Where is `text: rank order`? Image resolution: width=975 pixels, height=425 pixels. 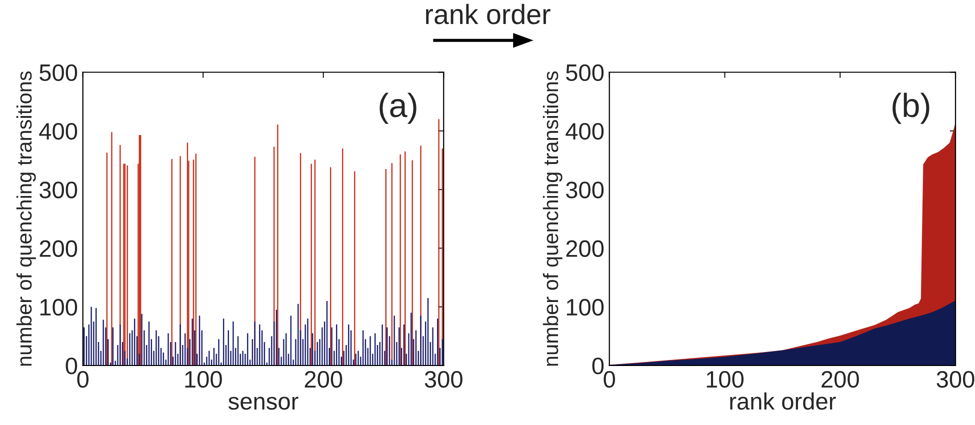 text: rank order is located at coordinates (488, 14).